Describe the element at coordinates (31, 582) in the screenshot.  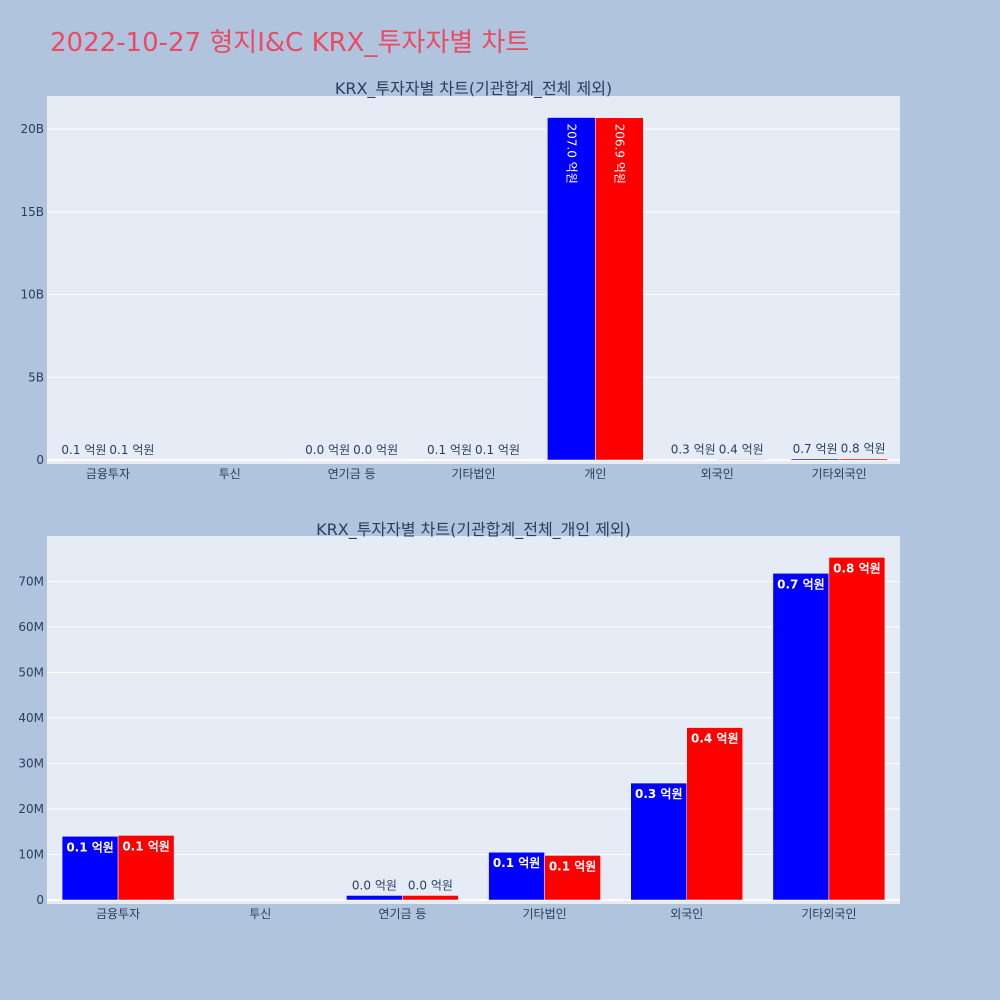
I see `y-tick-label: 70M` at that location.